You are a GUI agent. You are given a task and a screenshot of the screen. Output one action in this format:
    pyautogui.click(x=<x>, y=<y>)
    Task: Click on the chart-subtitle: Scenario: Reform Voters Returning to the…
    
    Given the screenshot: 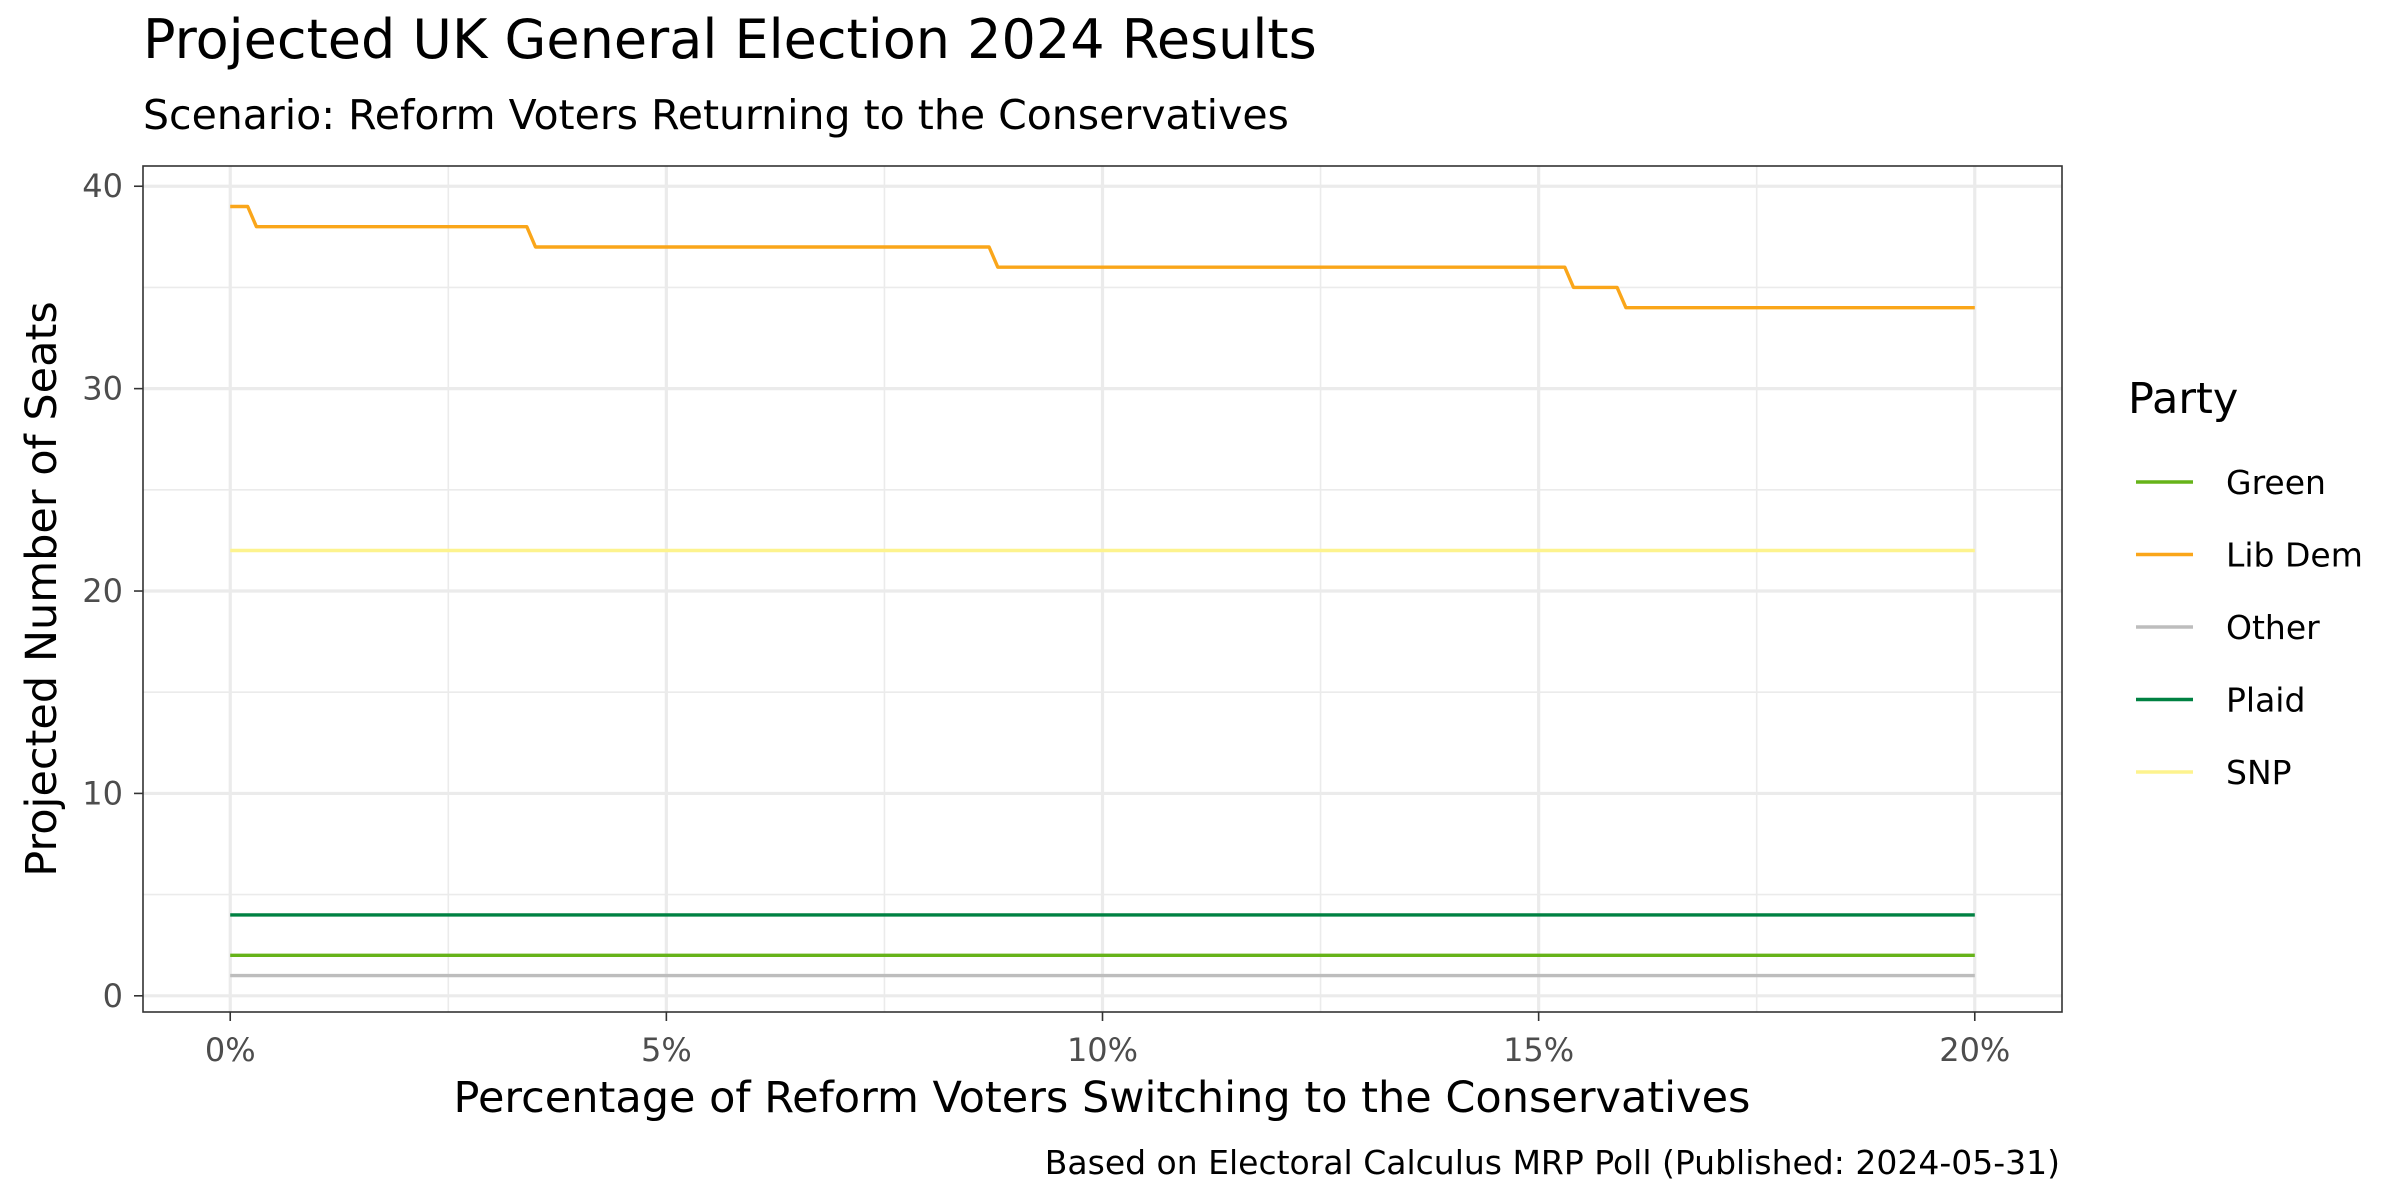 What is the action you would take?
    pyautogui.click(x=716, y=115)
    